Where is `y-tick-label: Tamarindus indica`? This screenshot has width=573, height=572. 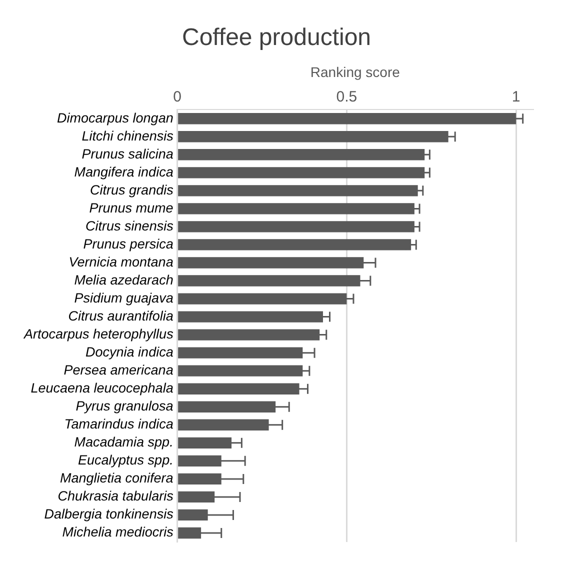 y-tick-label: Tamarindus indica is located at coordinates (119, 424).